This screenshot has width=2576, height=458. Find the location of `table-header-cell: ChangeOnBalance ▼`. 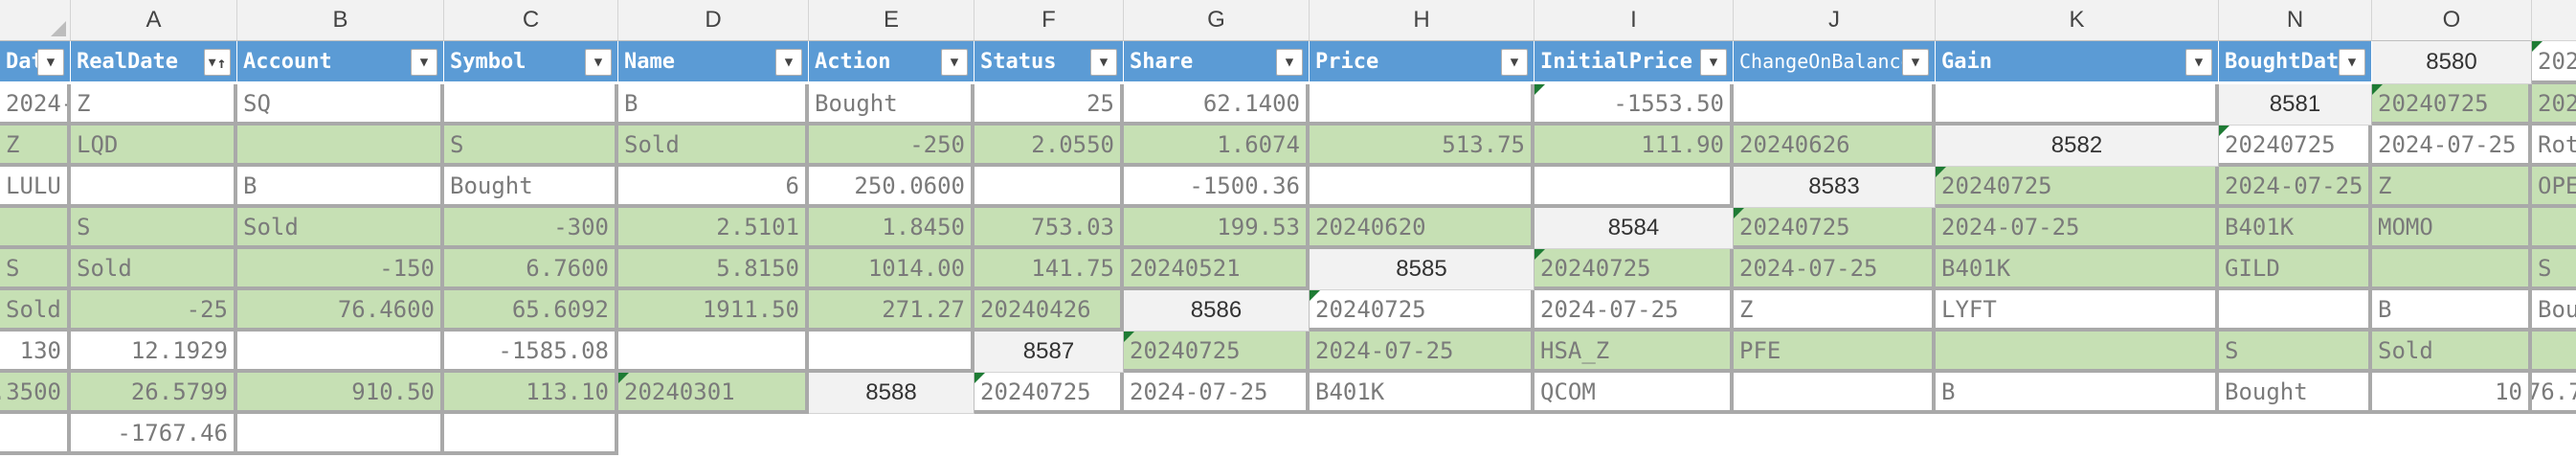

table-header-cell: ChangeOnBalance ▼ is located at coordinates (1835, 63).